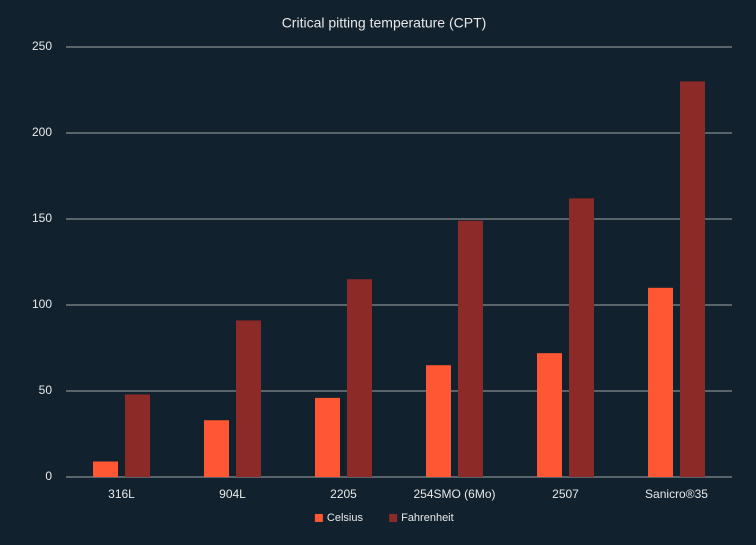 This screenshot has height=545, width=756. I want to click on y-tick-label: 200, so click(42, 132).